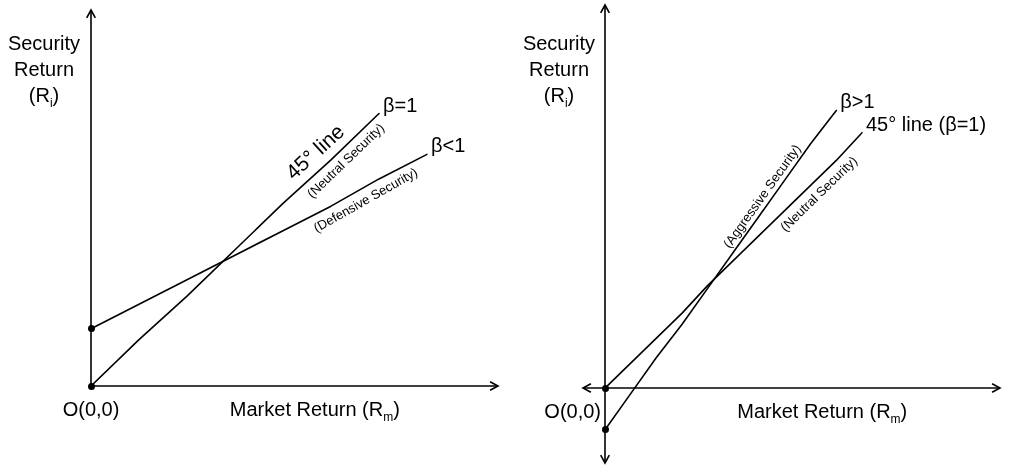 This screenshot has width=1018, height=470. I want to click on series-label: β>1, so click(857, 101).